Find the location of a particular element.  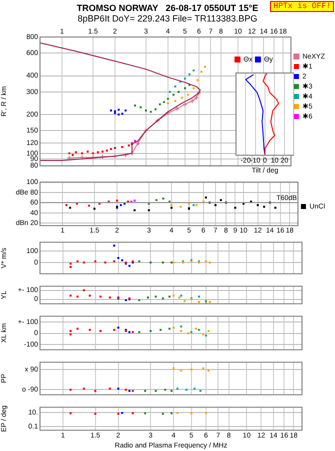

text: HPTx is OFF! is located at coordinates (302, 6).